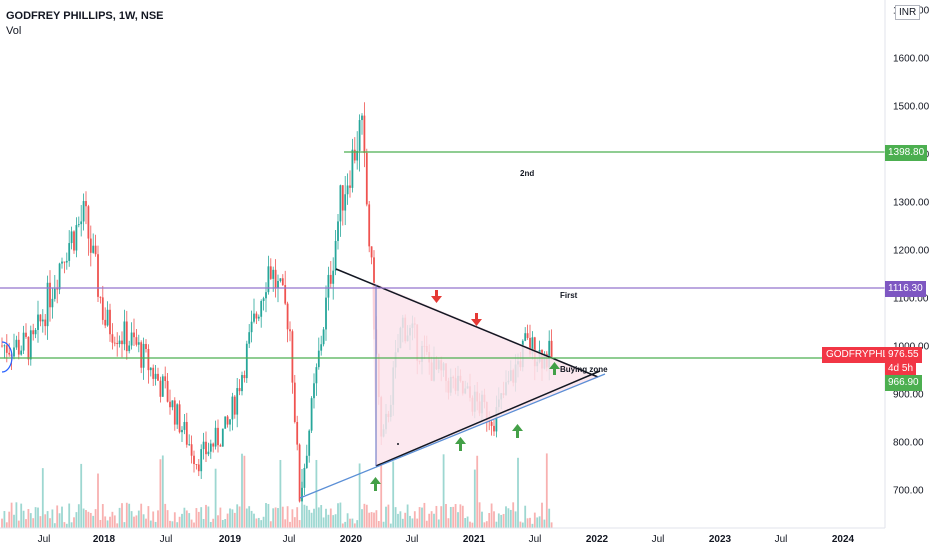 The height and width of the screenshot is (550, 932). I want to click on triangle-pattern, so click(486, 374).